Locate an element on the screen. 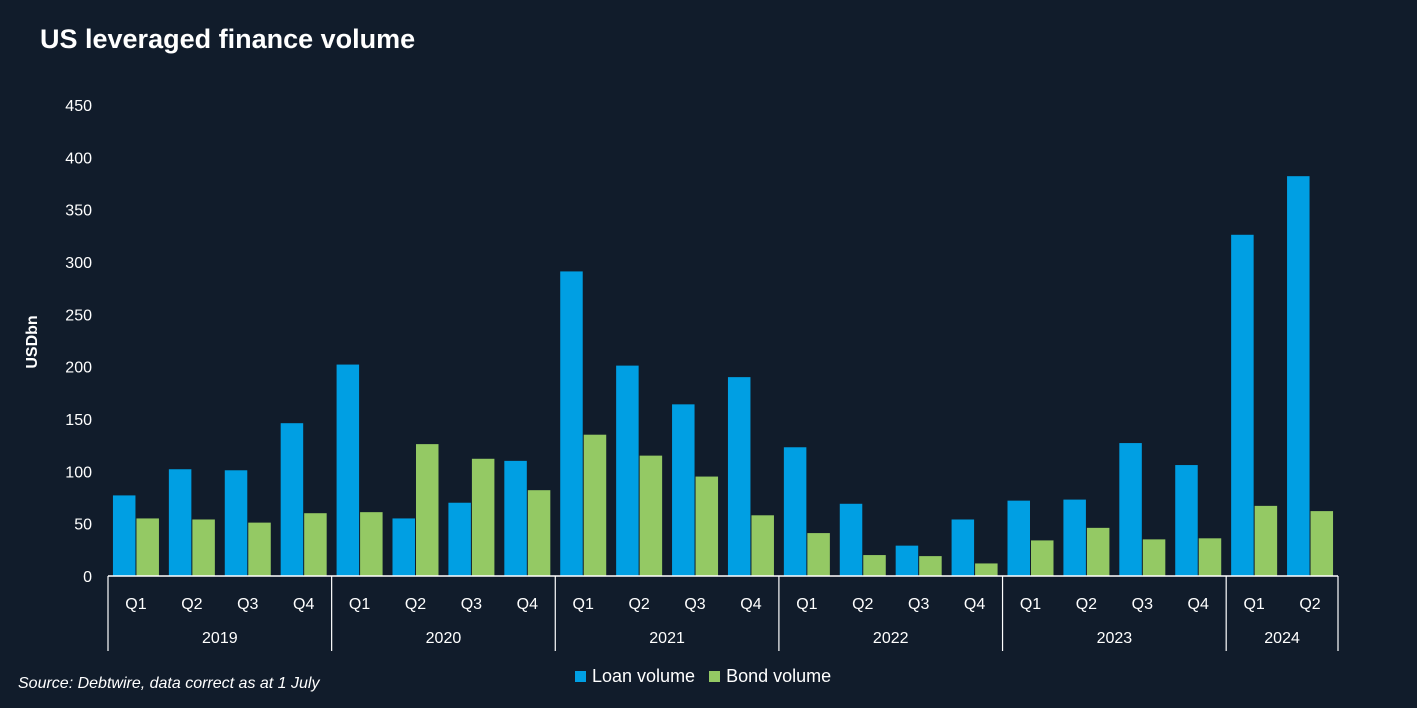  legend-item-bond: Bond volume is located at coordinates (770, 676).